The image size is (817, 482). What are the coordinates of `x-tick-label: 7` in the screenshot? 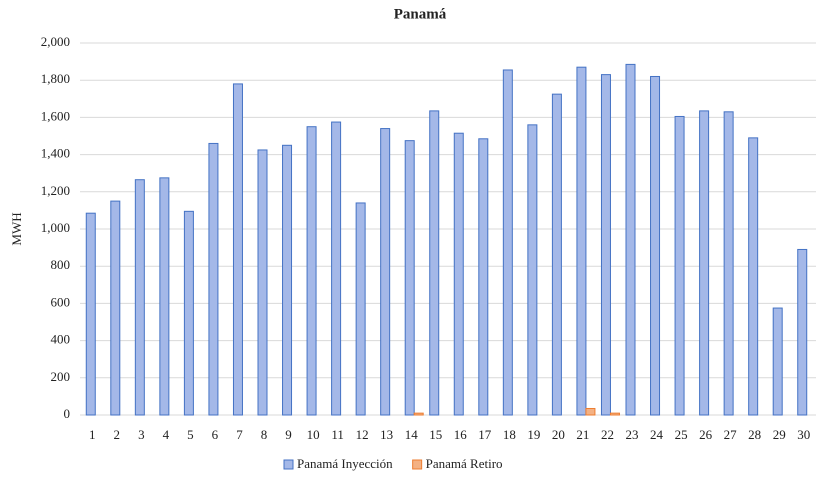 It's located at (239, 434).